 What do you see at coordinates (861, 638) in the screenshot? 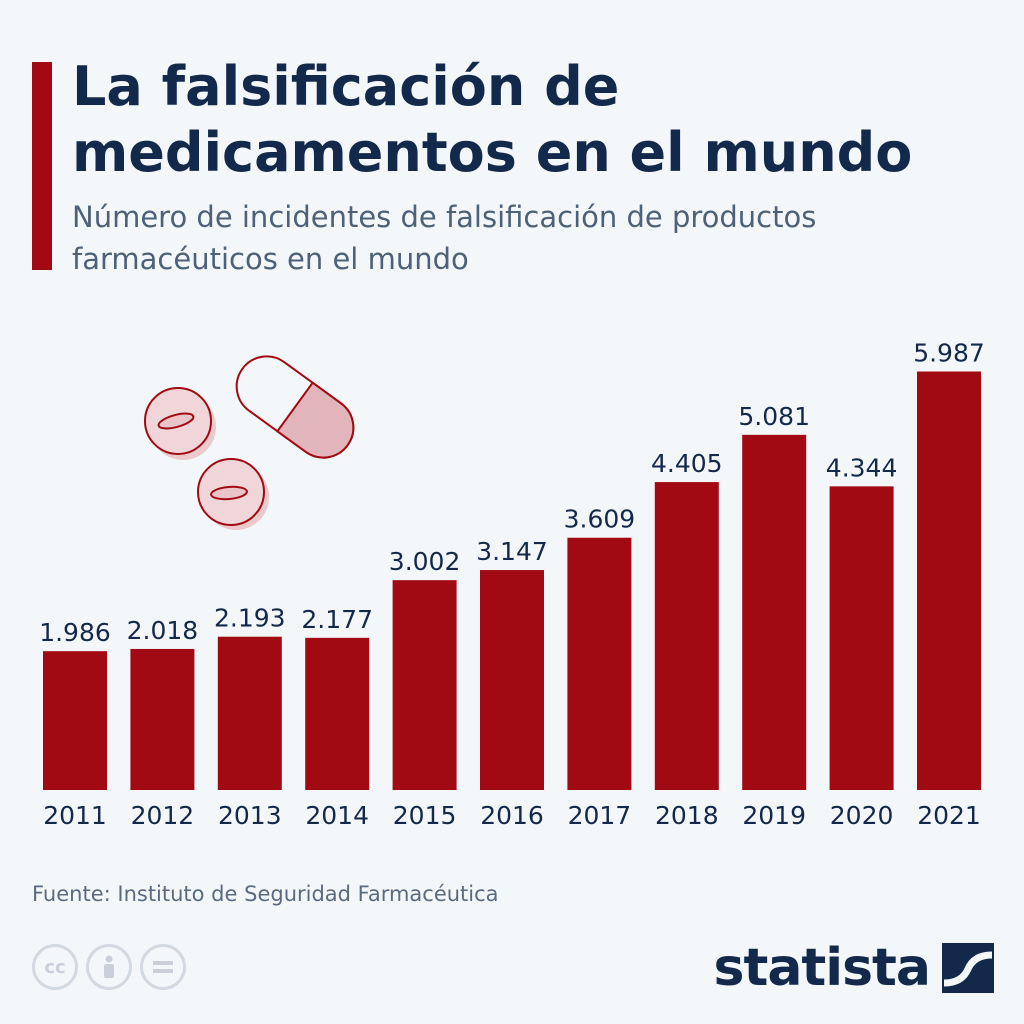
I see `bar-2020` at bounding box center [861, 638].